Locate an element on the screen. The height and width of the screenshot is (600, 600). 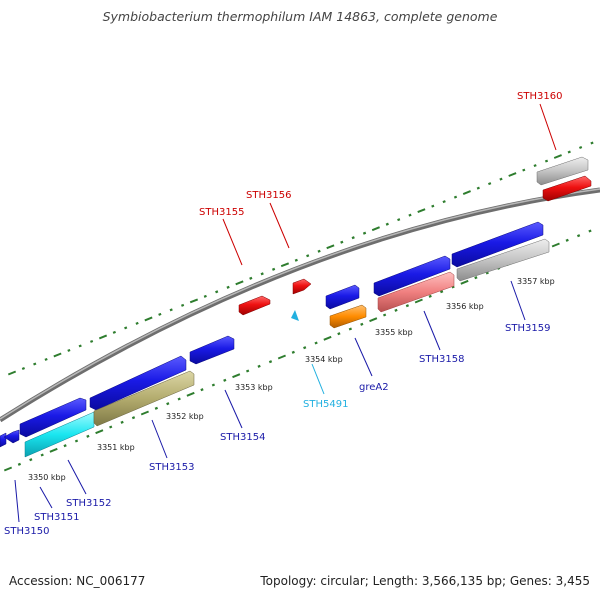
gene-sth3158 is located at coordinates (412, 276).